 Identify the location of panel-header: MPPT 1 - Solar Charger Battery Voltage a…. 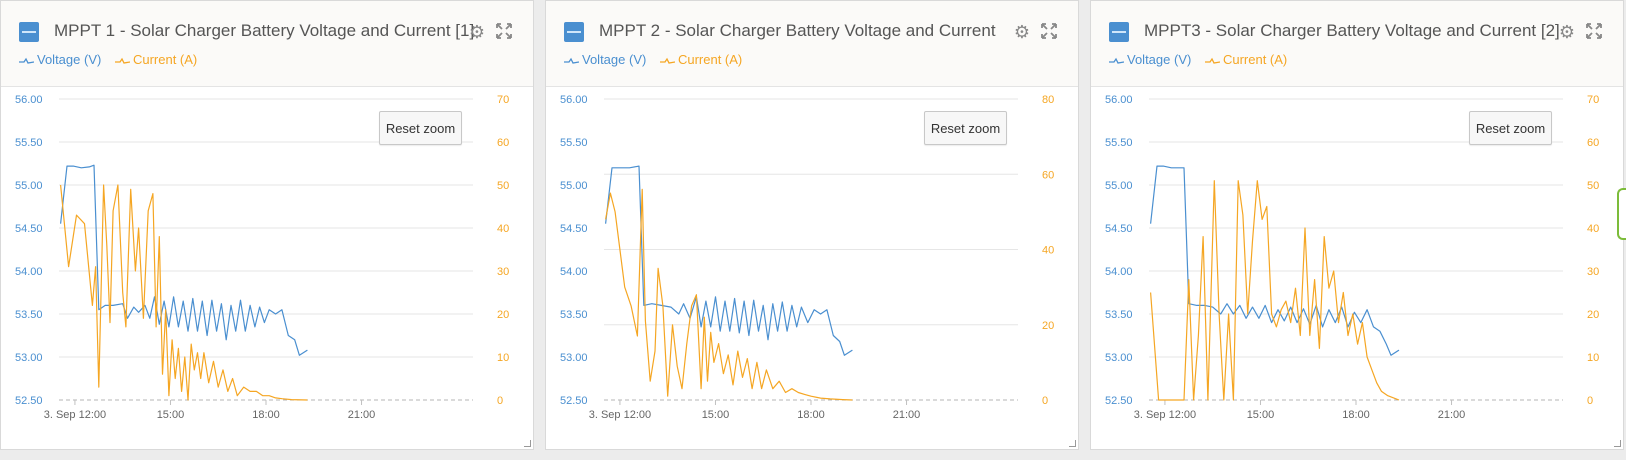
(267, 44).